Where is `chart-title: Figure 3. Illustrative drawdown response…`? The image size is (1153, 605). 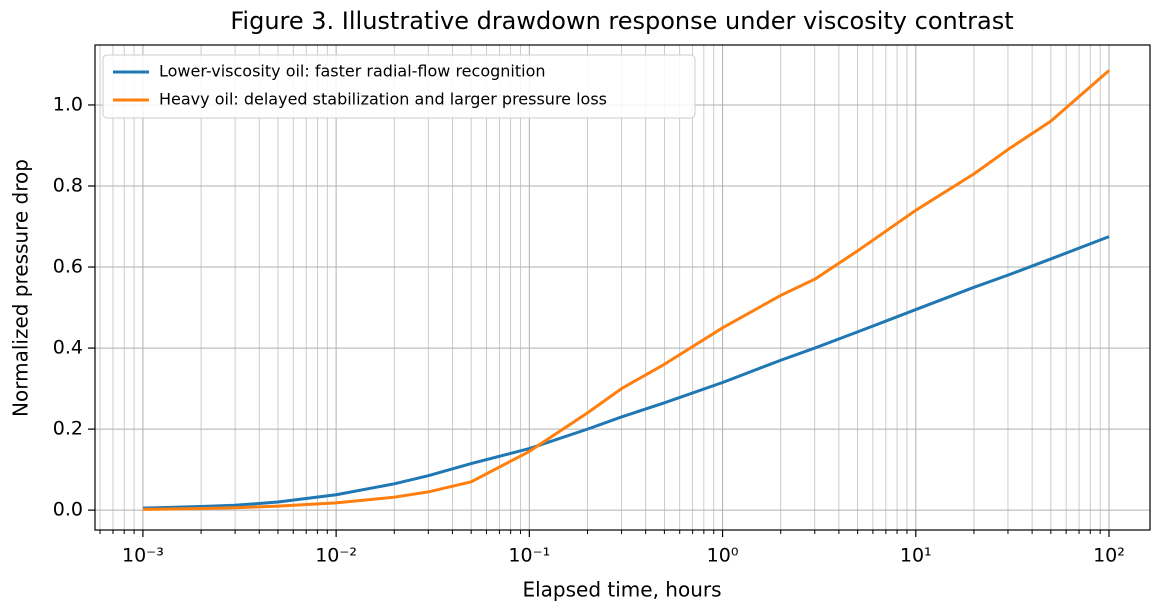 chart-title: Figure 3. Illustrative drawdown response… is located at coordinates (621, 21).